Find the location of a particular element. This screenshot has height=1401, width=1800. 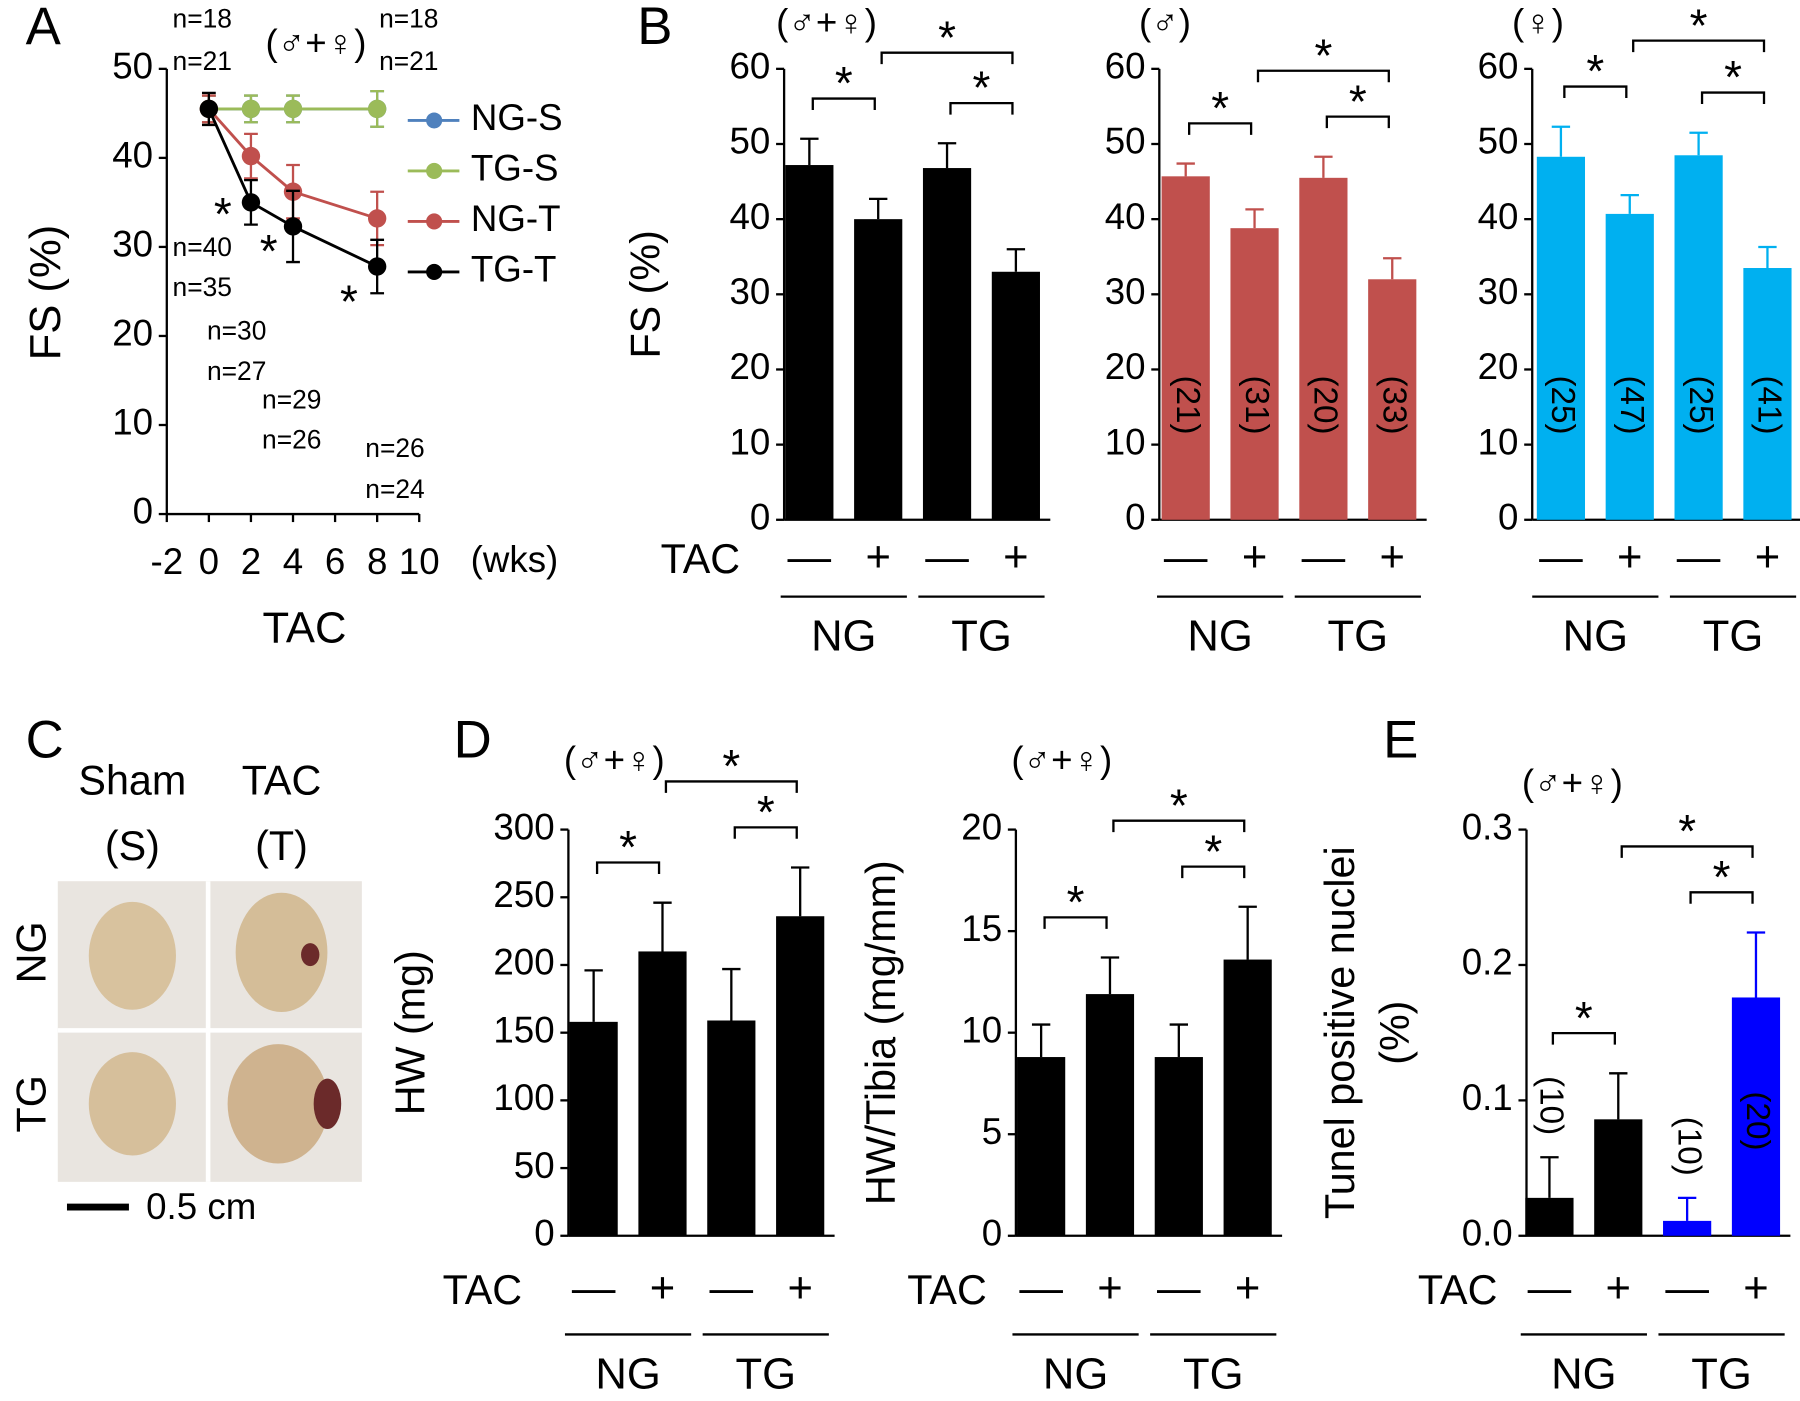

x-tick-label: 10 is located at coordinates (419, 561).